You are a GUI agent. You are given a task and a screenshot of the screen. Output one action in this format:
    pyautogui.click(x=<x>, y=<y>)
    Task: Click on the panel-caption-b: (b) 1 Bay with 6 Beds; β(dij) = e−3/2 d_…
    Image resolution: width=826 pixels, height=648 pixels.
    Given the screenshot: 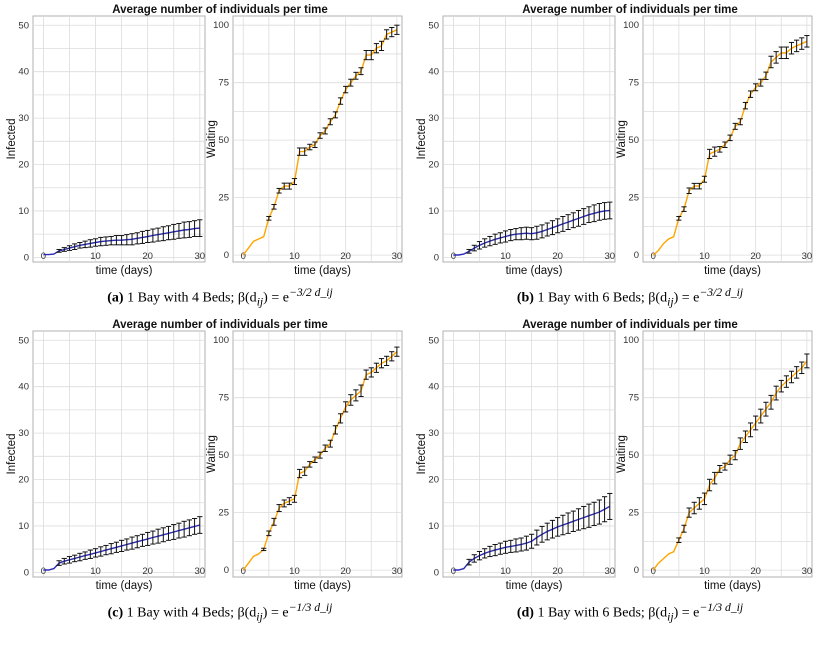 What is the action you would take?
    pyautogui.click(x=628, y=297)
    